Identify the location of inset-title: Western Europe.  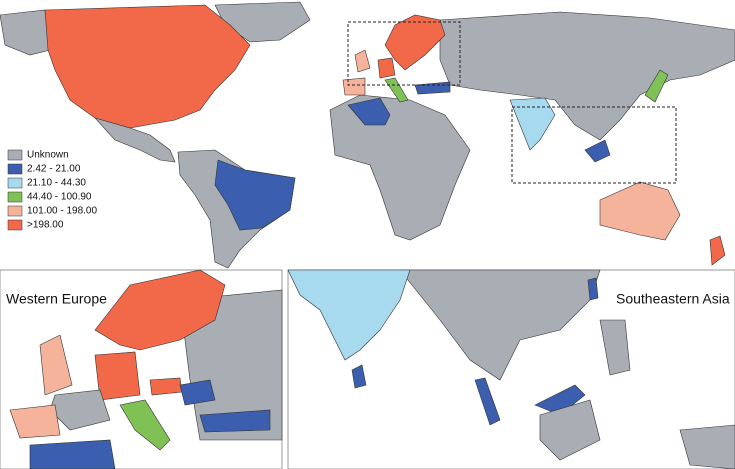
(56, 299).